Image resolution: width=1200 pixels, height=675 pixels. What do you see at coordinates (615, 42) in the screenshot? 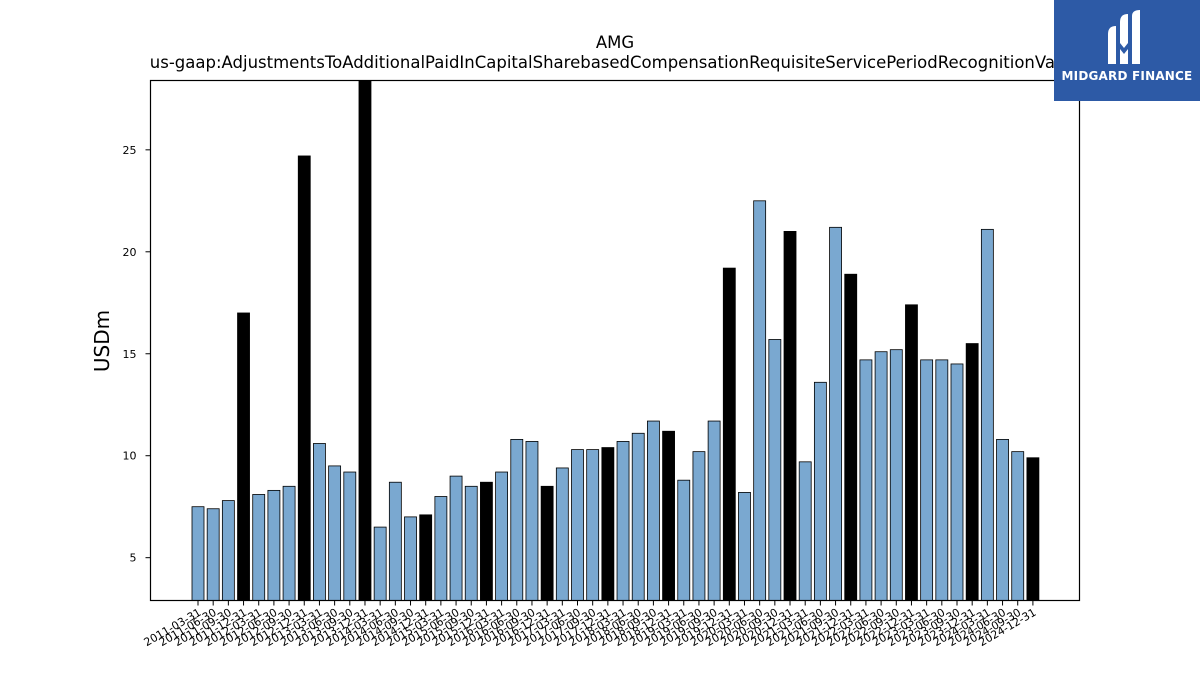
I see `chart-title: AMG` at bounding box center [615, 42].